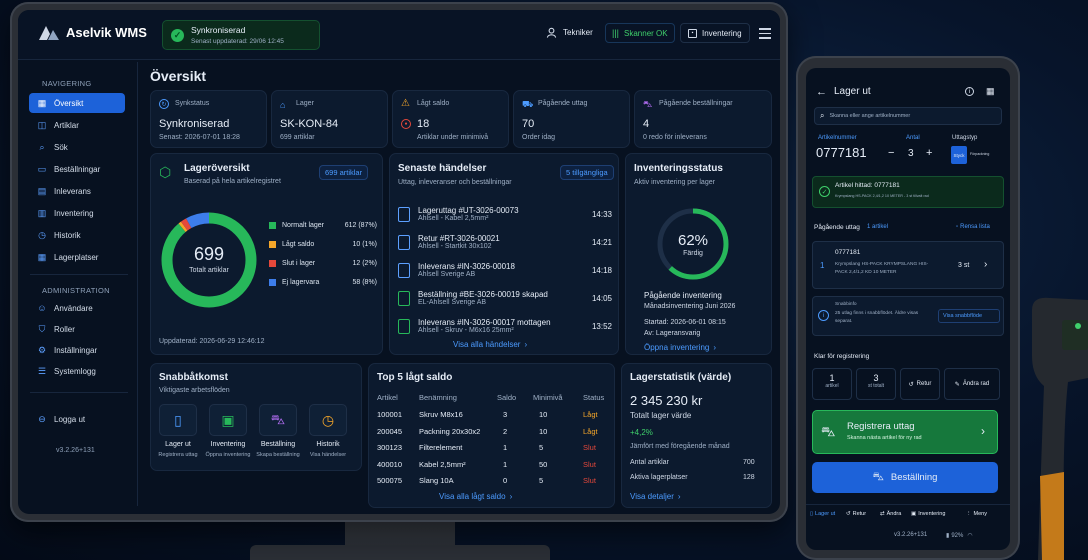  Describe the element at coordinates (891, 153) in the screenshot. I see `minus-icon: −` at that location.